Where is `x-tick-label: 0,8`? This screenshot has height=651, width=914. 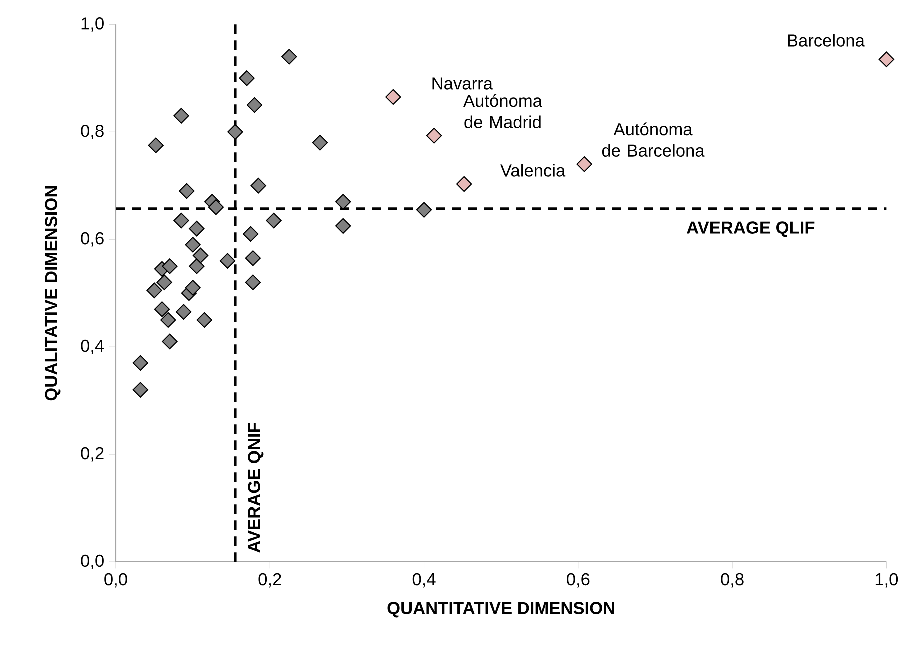 x-tick-label: 0,8 is located at coordinates (732, 580).